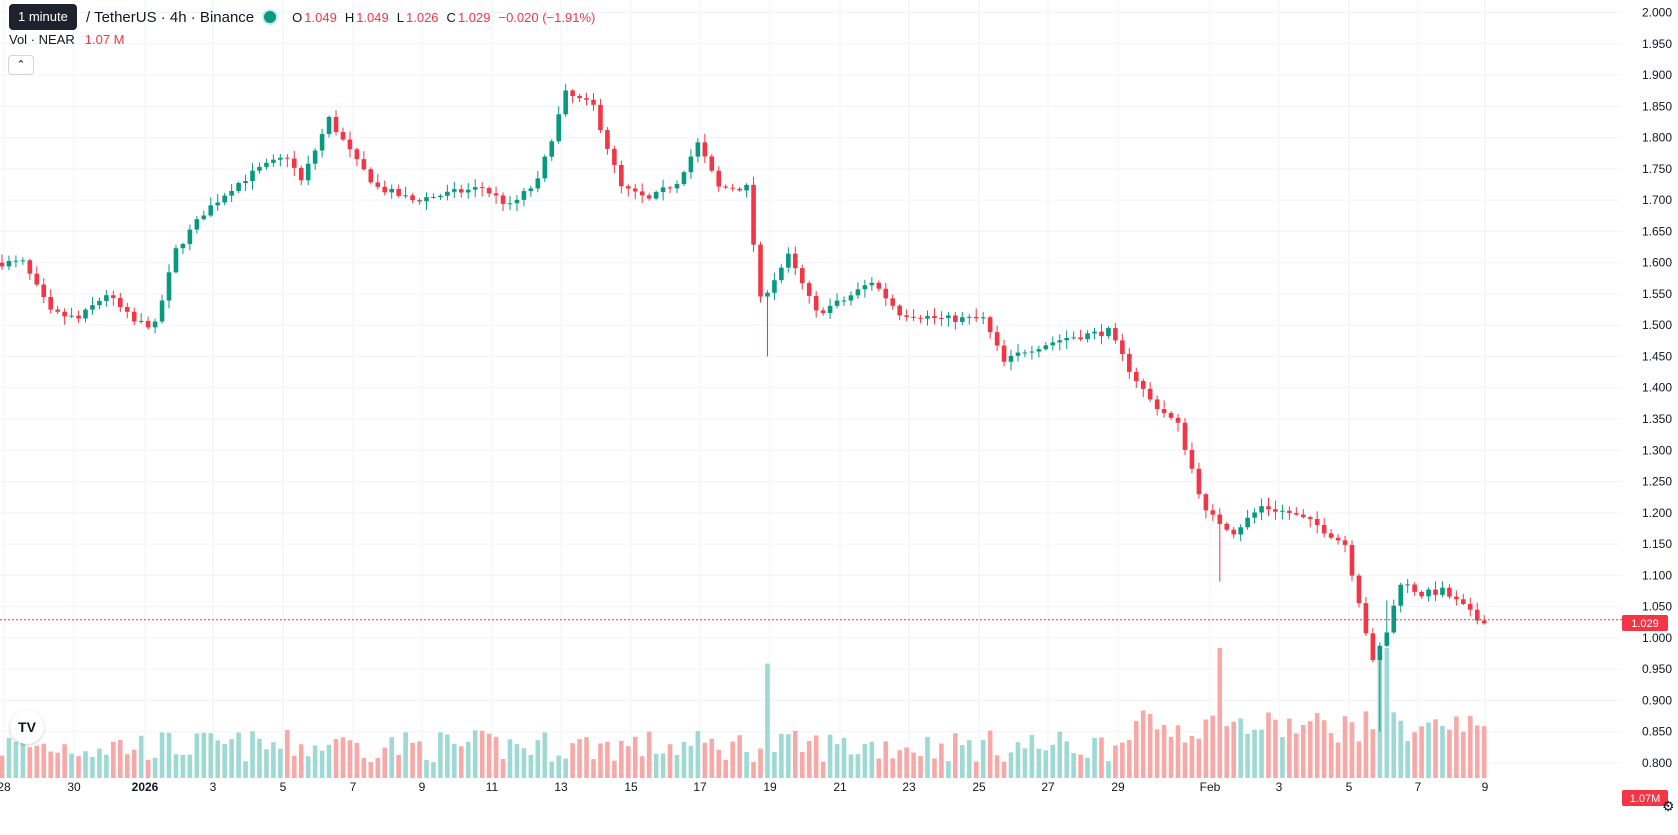 This screenshot has width=1678, height=835. Describe the element at coordinates (21, 65) in the screenshot. I see `chevron-up-icon: ⌃` at that location.